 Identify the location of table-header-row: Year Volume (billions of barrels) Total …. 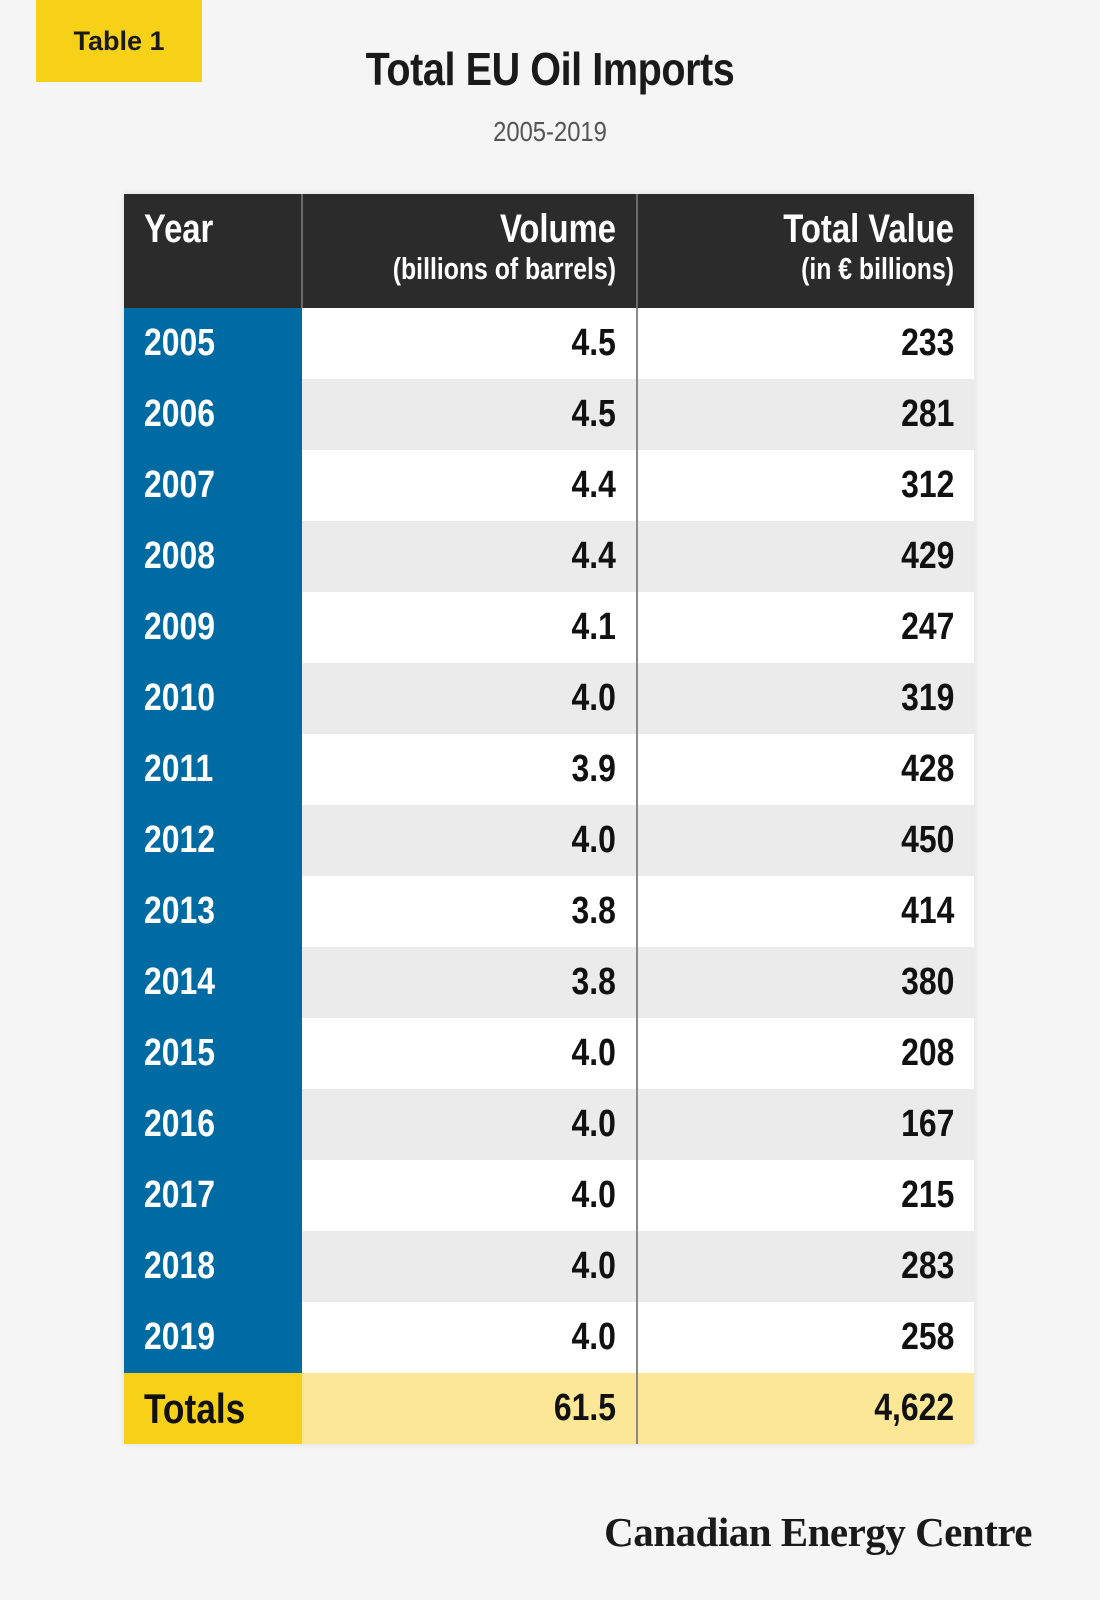
(549, 251).